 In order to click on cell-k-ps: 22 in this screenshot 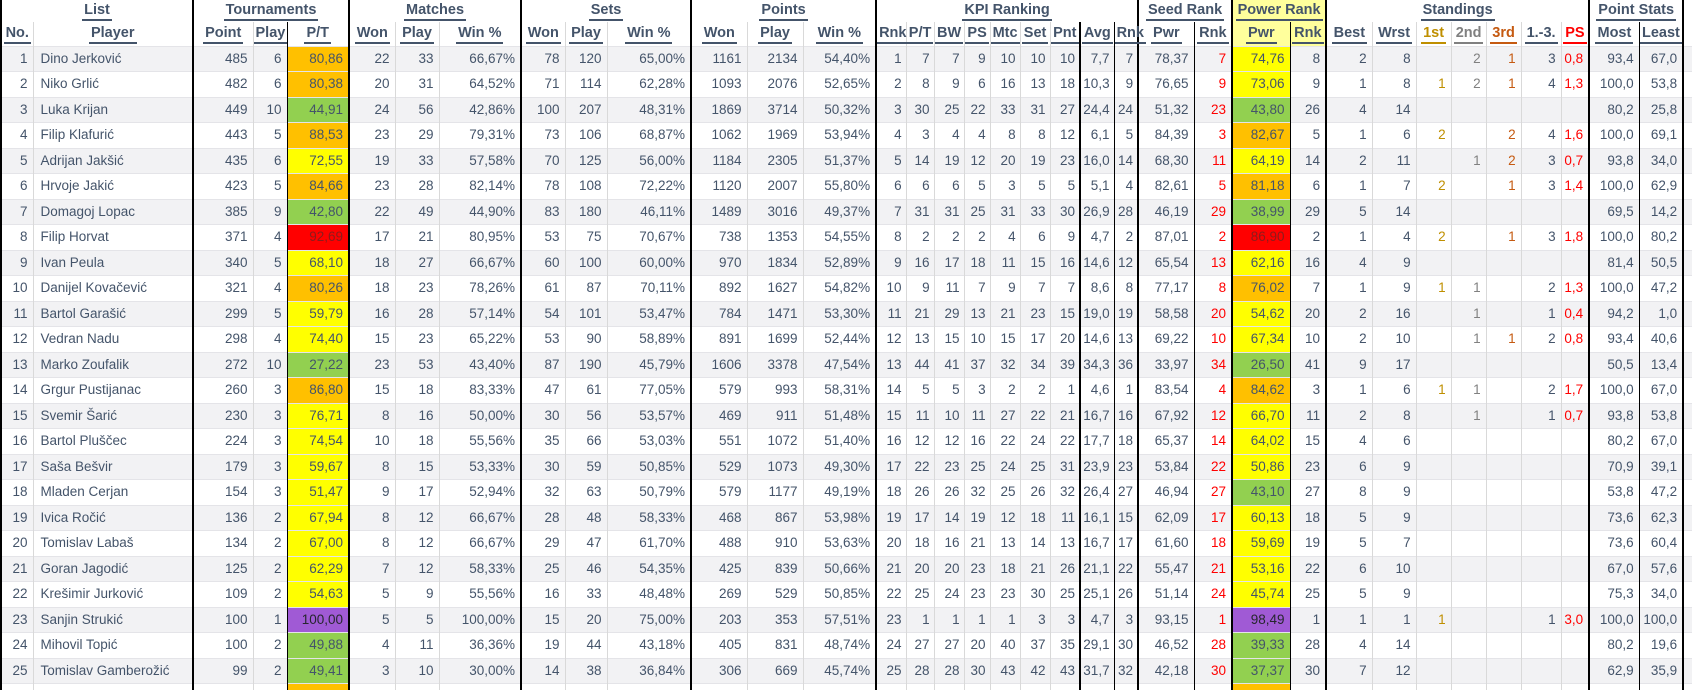, I will do `click(977, 109)`.